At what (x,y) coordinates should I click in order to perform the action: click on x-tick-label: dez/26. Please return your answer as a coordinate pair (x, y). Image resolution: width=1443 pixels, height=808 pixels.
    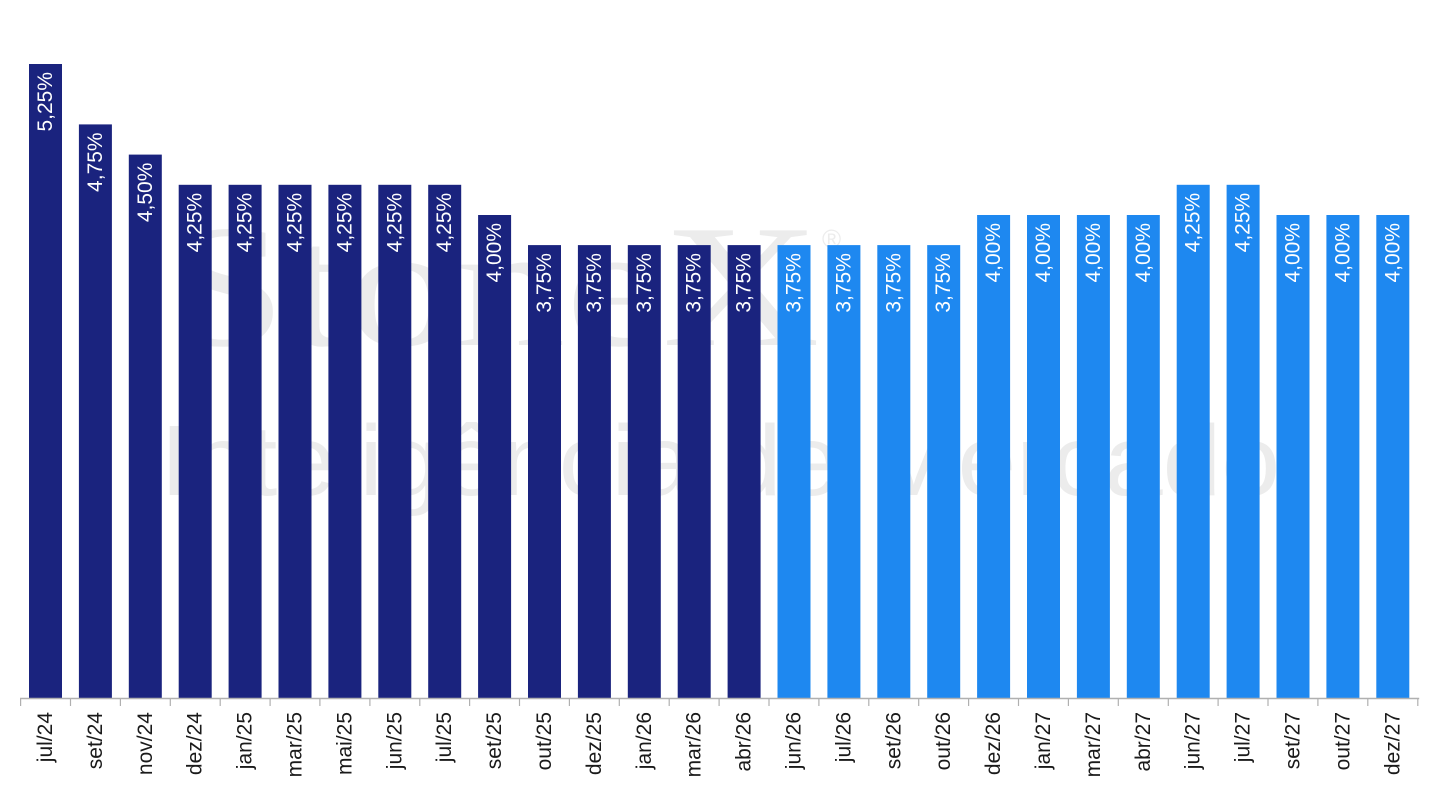
    Looking at the image, I should click on (993, 743).